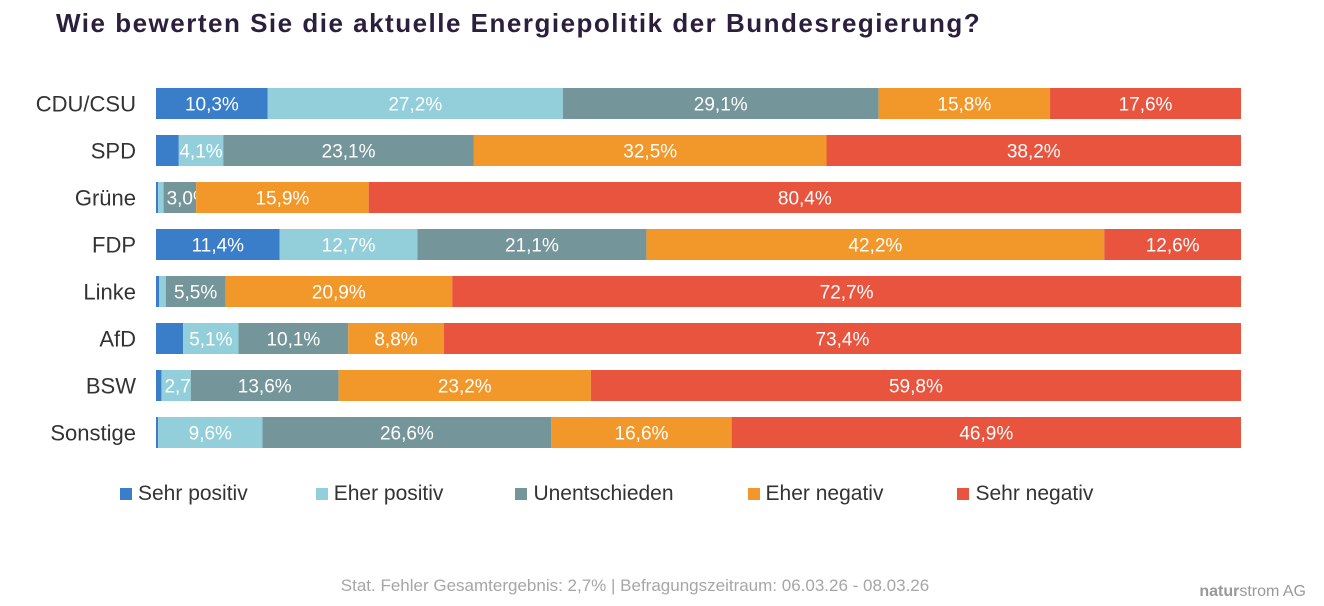 This screenshot has width=1324, height=606. I want to click on legend-label: Sehr negativ, so click(1034, 493).